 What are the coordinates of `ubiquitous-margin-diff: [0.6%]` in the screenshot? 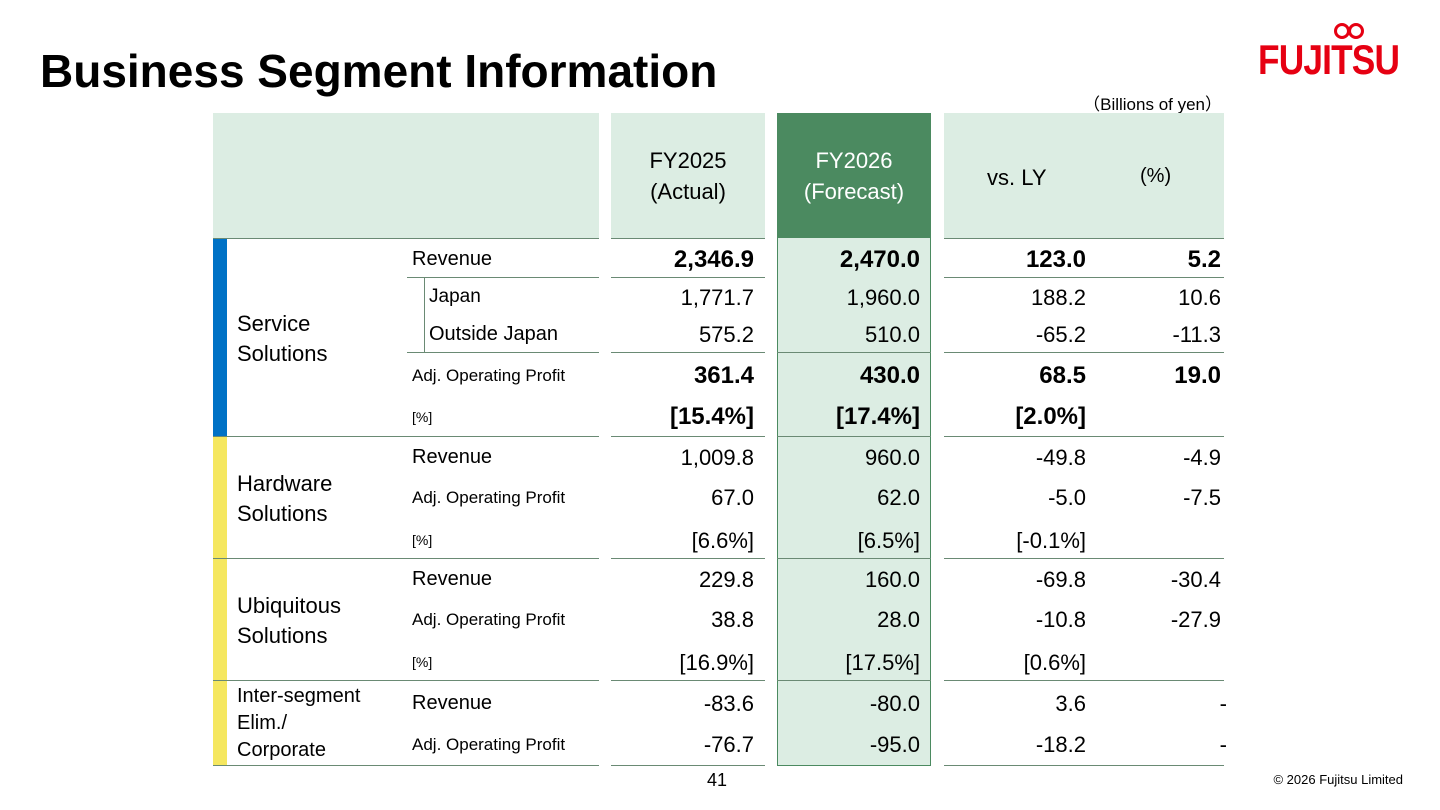 It's located at (1054, 662).